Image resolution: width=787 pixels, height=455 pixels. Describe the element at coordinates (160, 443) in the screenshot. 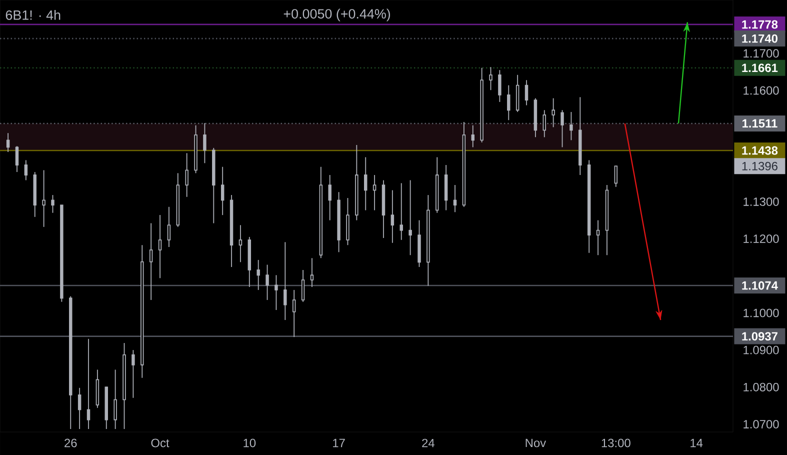

I see `x-tick-label: Oct` at that location.